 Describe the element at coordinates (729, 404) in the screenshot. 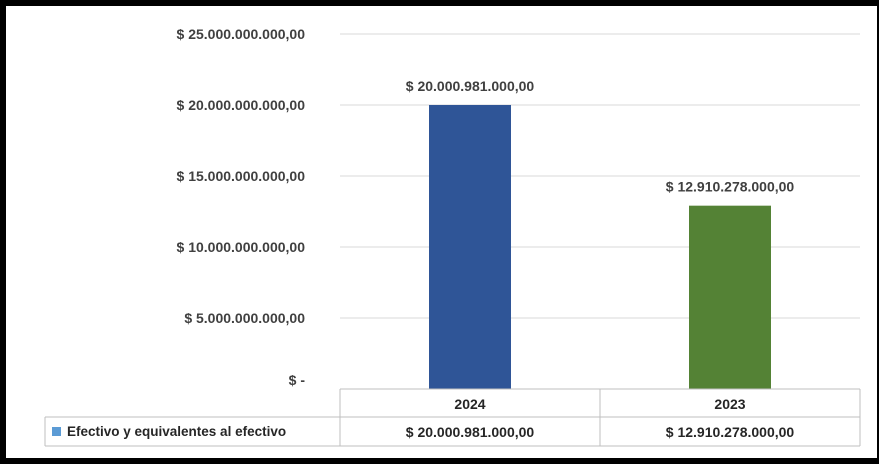

I see `x-category-label: 2023` at that location.